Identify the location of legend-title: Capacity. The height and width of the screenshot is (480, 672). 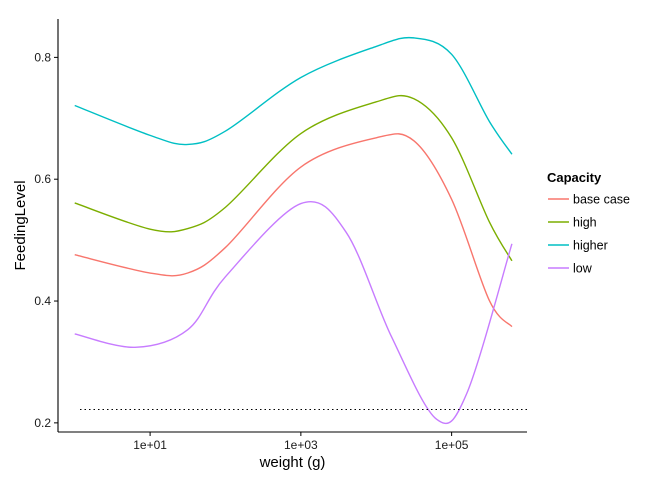
(574, 177).